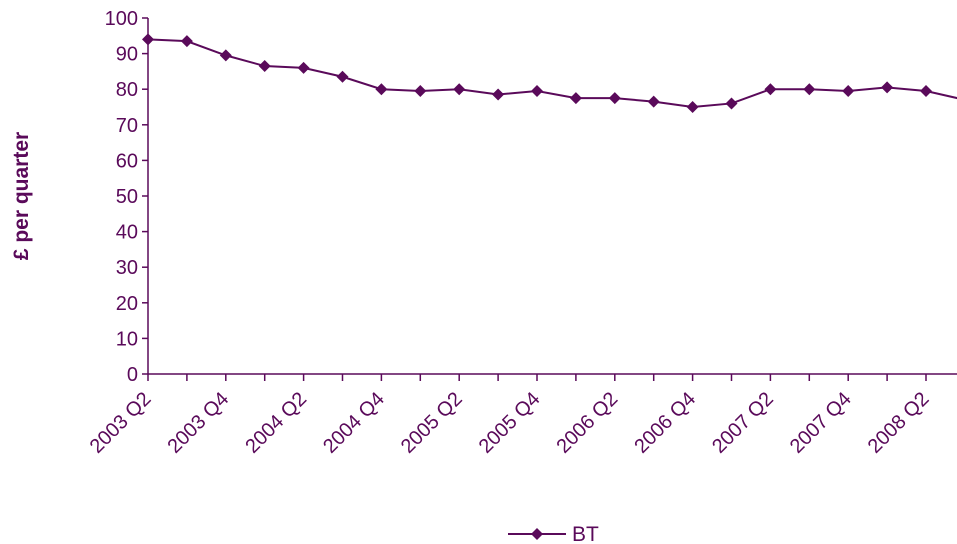 Image resolution: width=957 pixels, height=544 pixels. I want to click on y-tick-label-30: 30, so click(127, 268).